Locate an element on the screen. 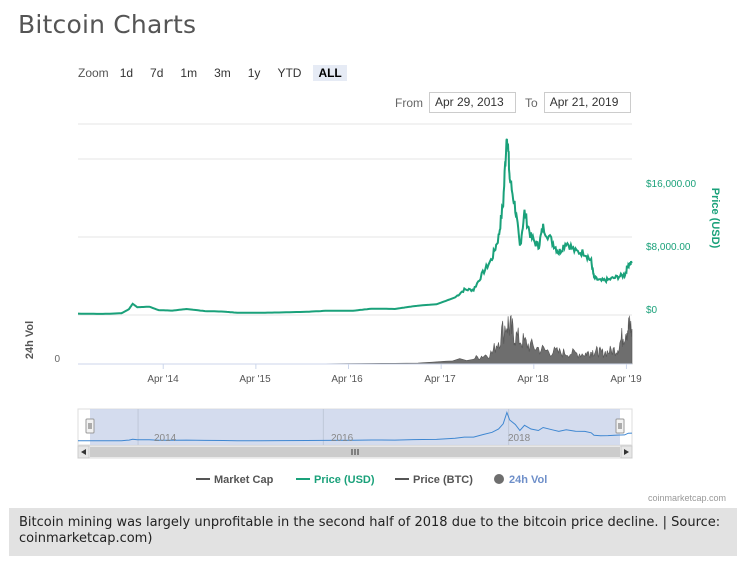  zoom-1y-button: 1y is located at coordinates (254, 73).